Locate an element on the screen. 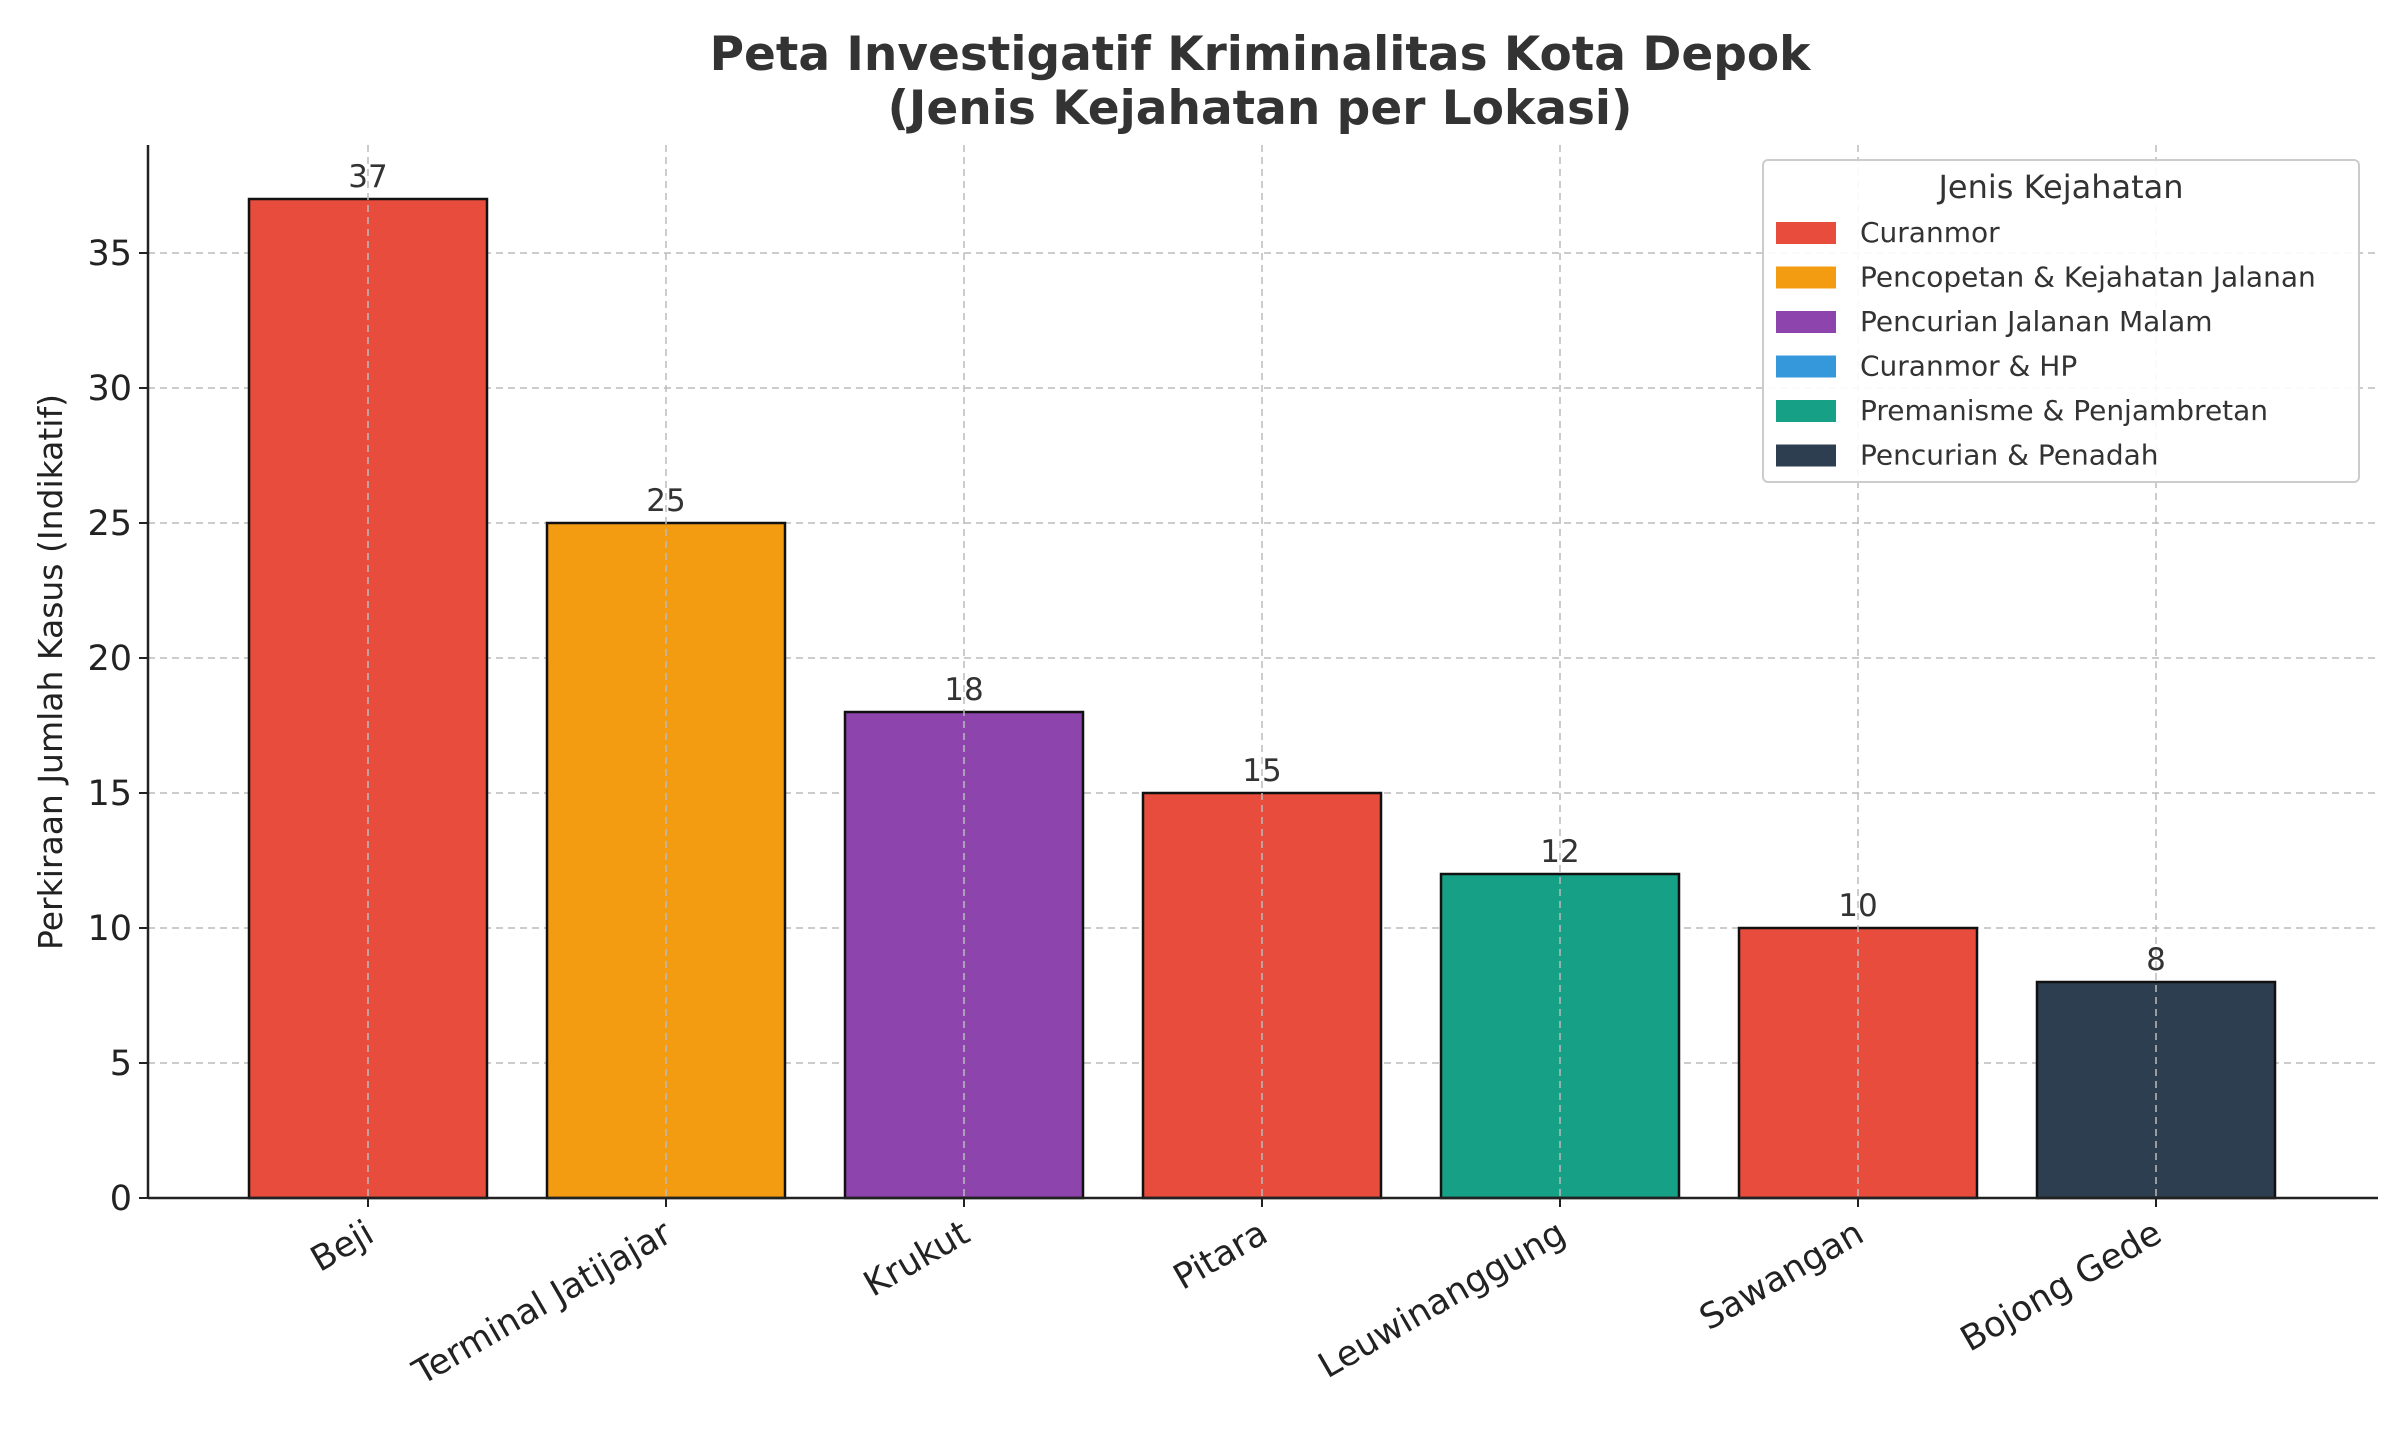  legend-label: Pencurian Jalanan Malam is located at coordinates (2036, 321).